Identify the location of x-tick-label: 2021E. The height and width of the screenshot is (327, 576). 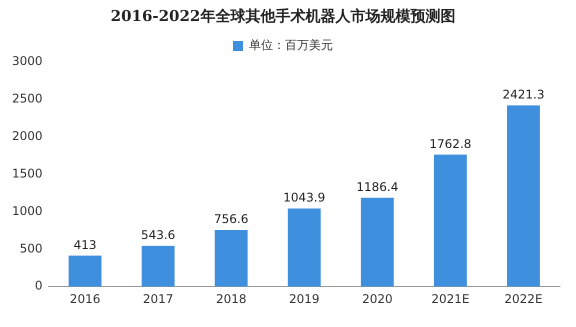
(450, 299).